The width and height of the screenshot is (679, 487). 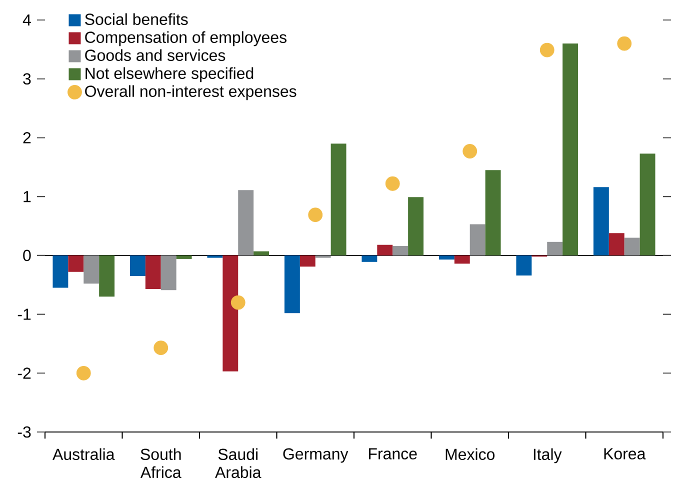 I want to click on x-tick-label: Germany, so click(x=315, y=455).